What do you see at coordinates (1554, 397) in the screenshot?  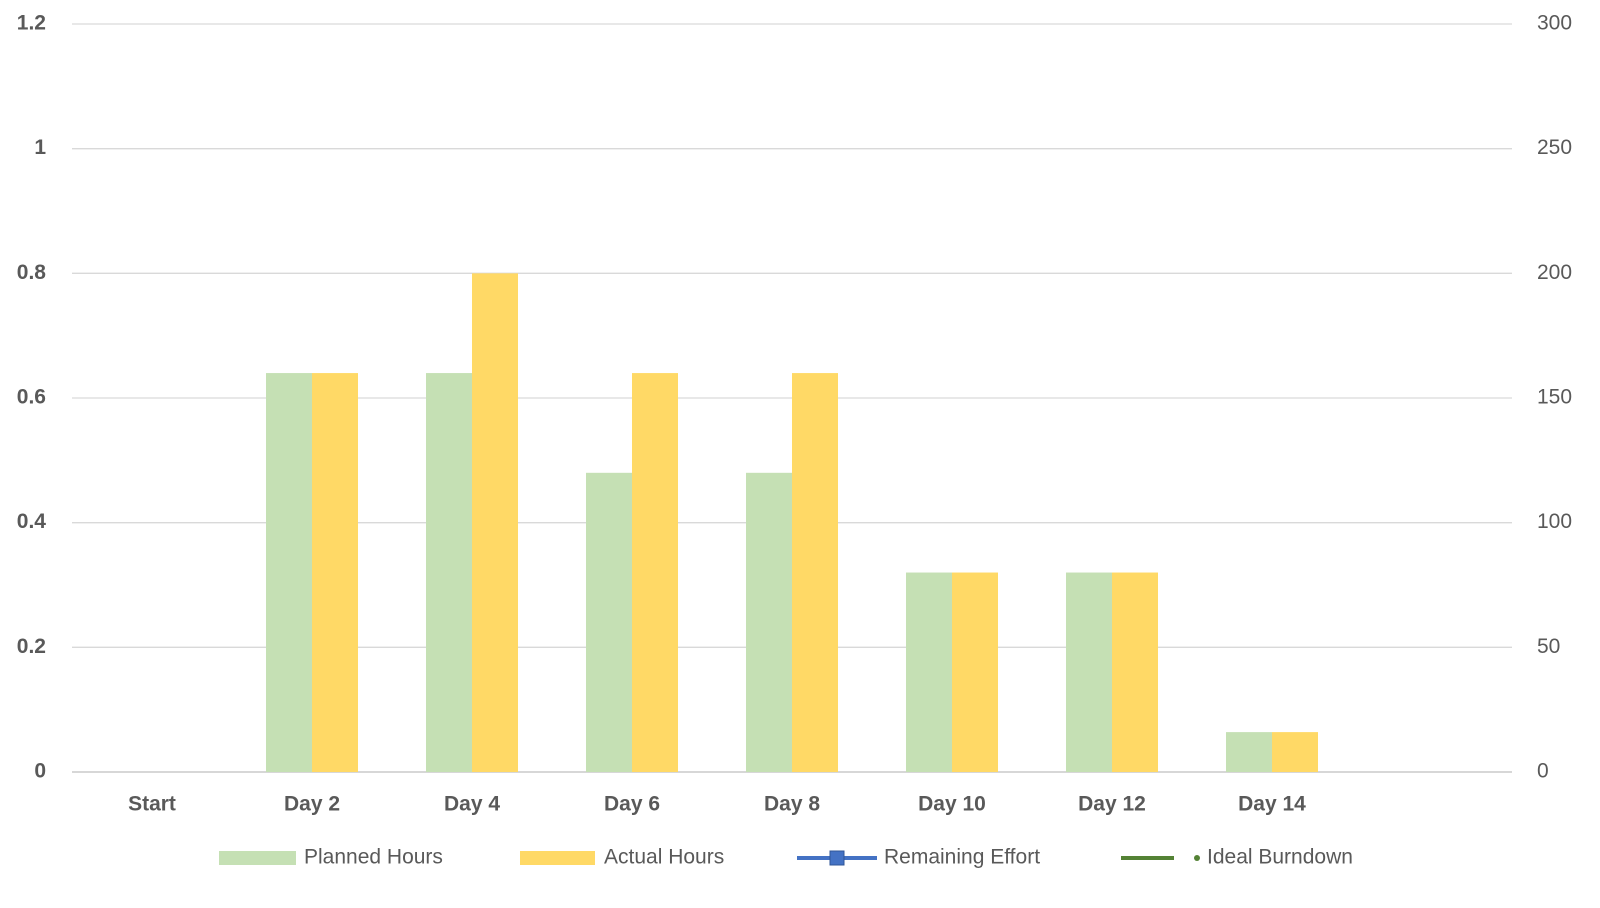 I see `y2-tick-label: 150` at bounding box center [1554, 397].